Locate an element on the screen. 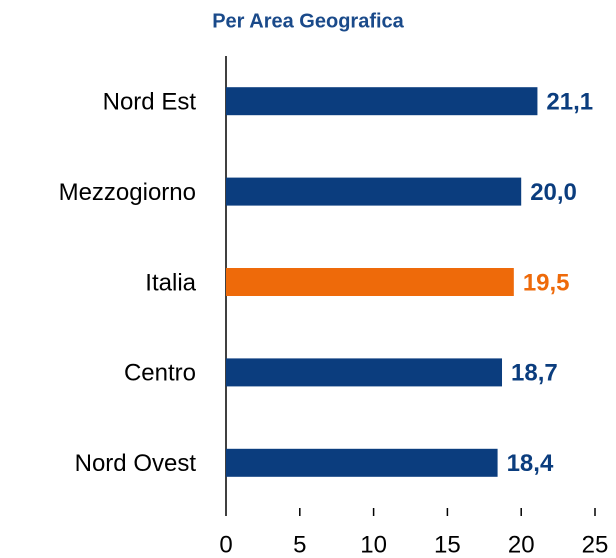 The image size is (616, 558). category-label: Mezzogiorno is located at coordinates (127, 192).